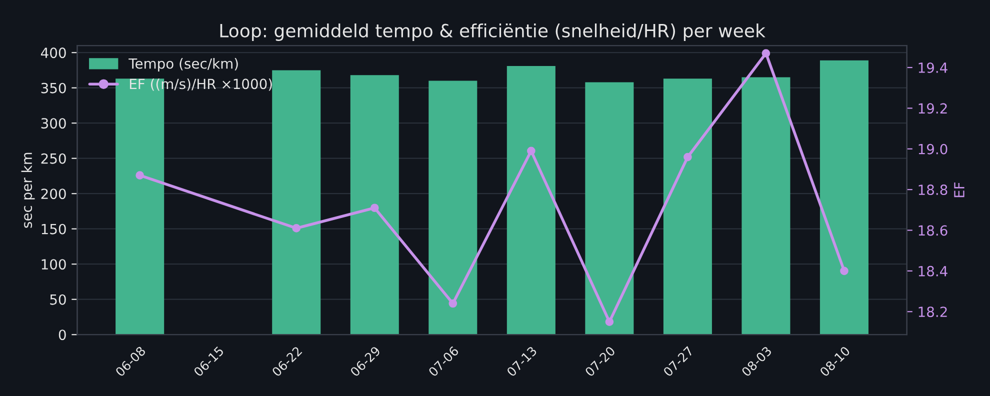 This screenshot has width=990, height=396. Describe the element at coordinates (183, 65) in the screenshot. I see `legend-label: Tempo (sec/km)` at that location.